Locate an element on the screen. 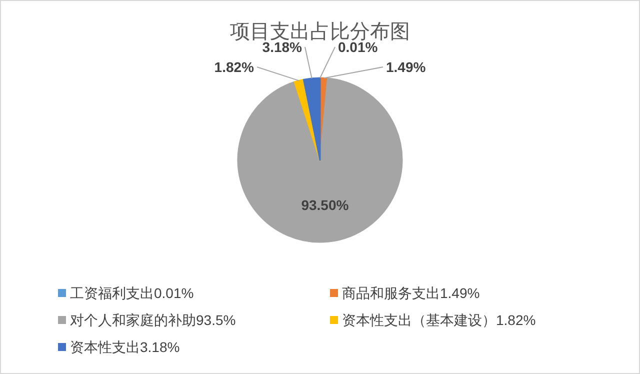  legend-label: 商品和服务支出1.49% is located at coordinates (411, 293).